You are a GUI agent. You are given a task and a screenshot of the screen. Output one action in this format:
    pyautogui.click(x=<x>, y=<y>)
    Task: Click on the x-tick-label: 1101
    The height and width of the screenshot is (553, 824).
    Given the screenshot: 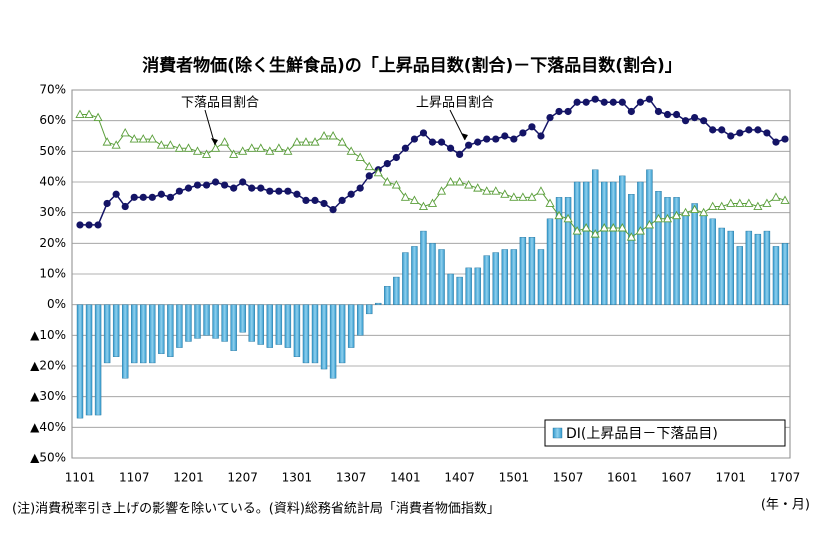 What is the action you would take?
    pyautogui.click(x=80, y=478)
    